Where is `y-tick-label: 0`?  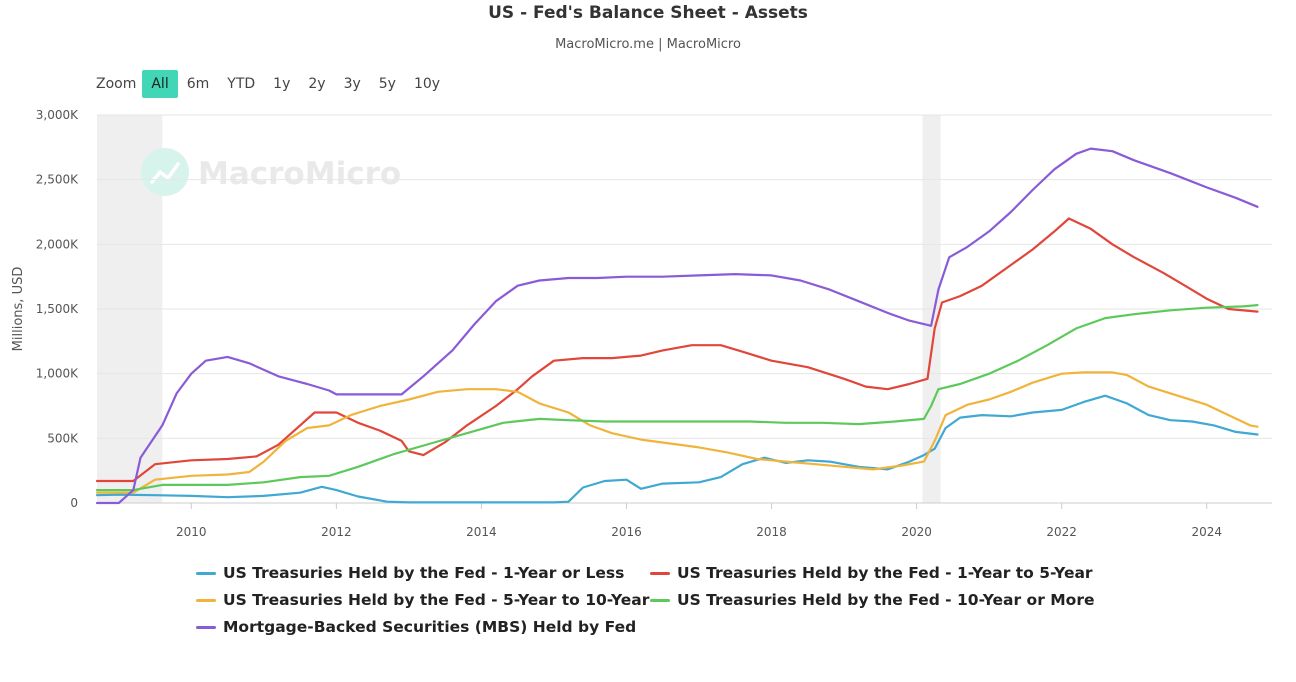
y-tick-label: 0 is located at coordinates (74, 503).